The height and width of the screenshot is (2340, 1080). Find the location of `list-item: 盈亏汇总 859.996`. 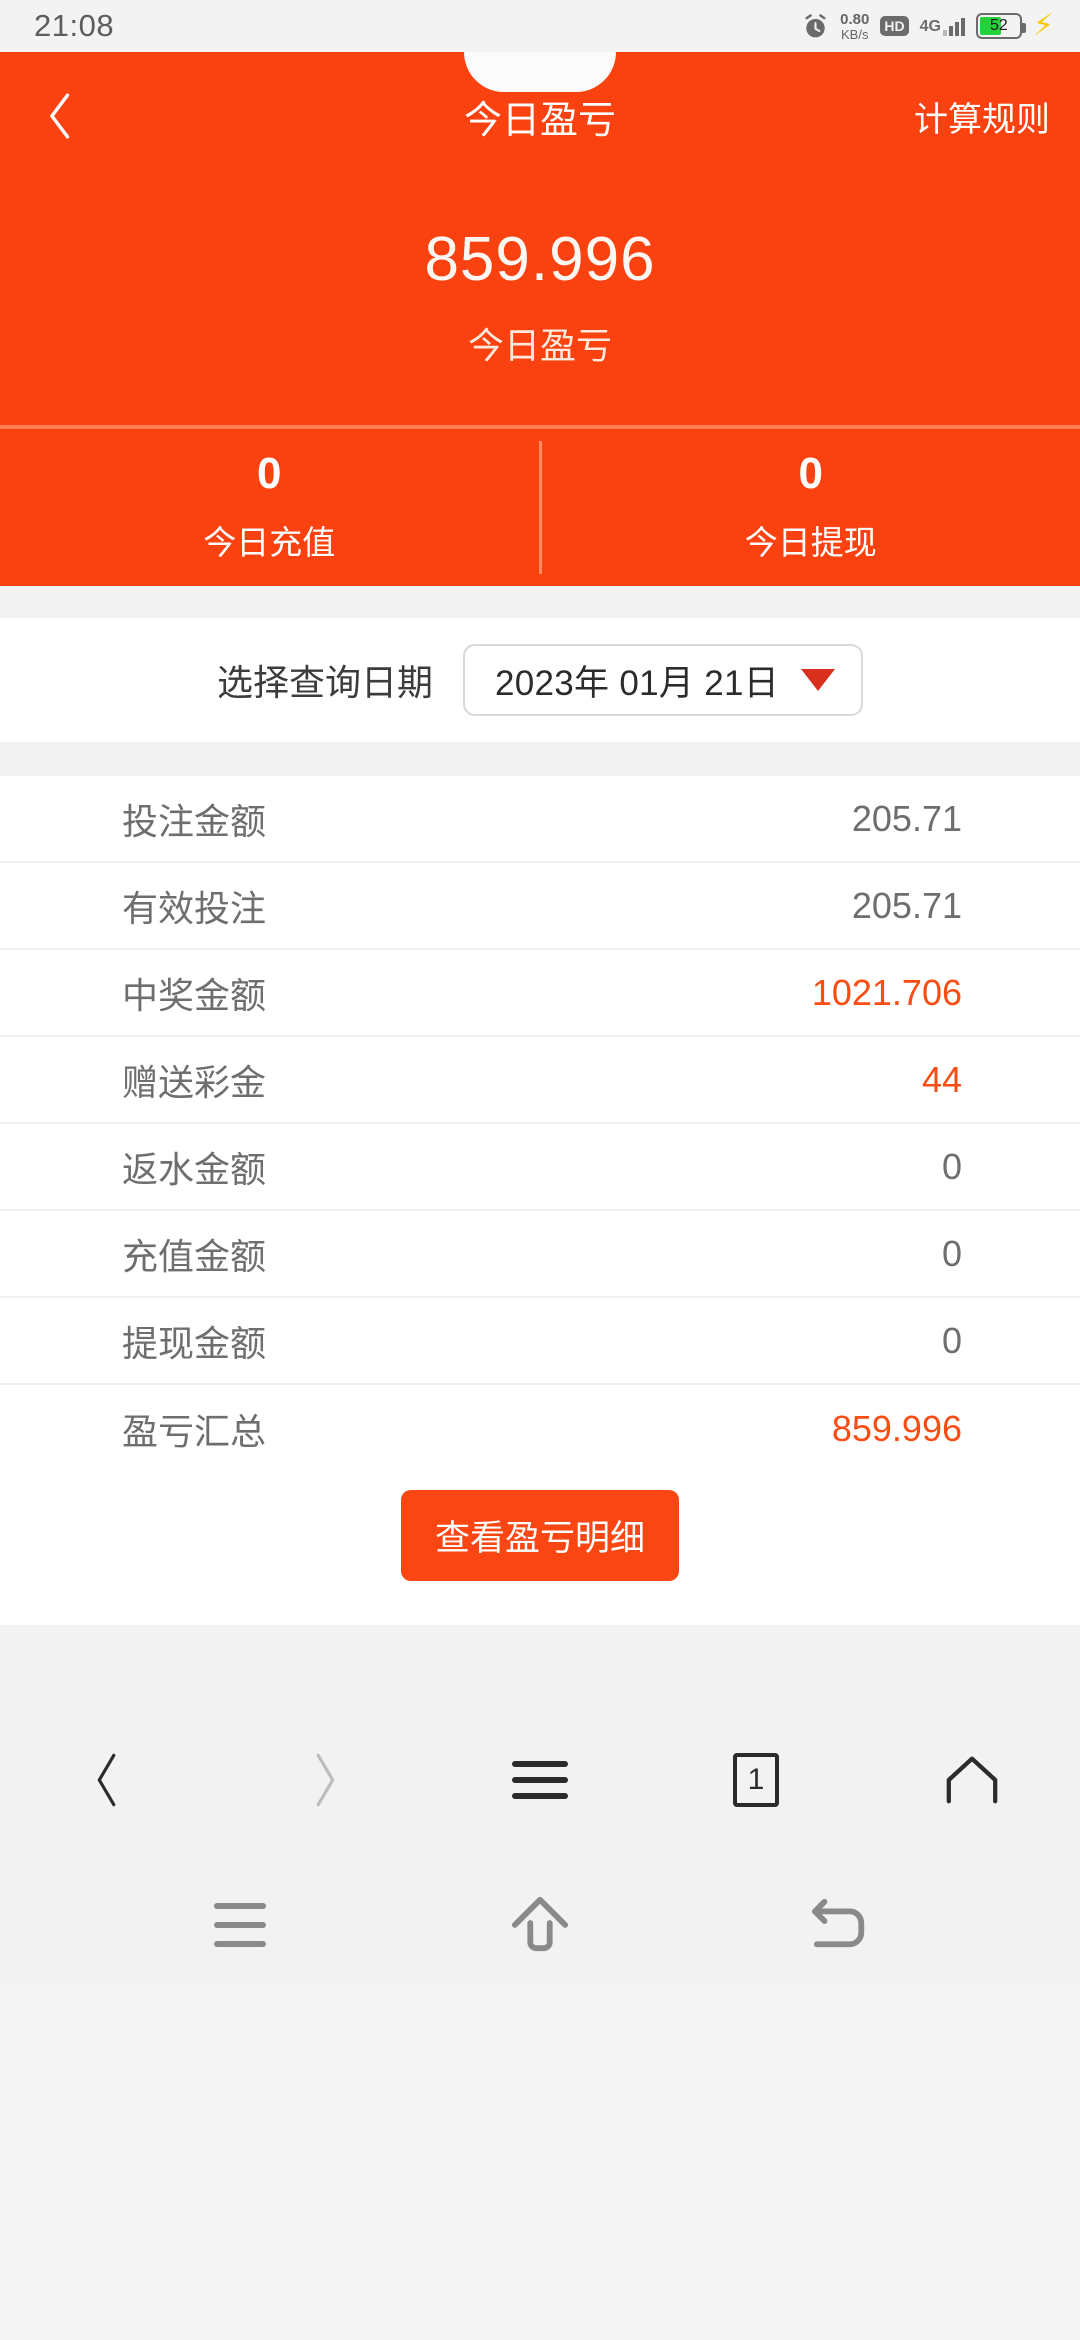

list-item: 盈亏汇总 859.996 is located at coordinates (540, 1428).